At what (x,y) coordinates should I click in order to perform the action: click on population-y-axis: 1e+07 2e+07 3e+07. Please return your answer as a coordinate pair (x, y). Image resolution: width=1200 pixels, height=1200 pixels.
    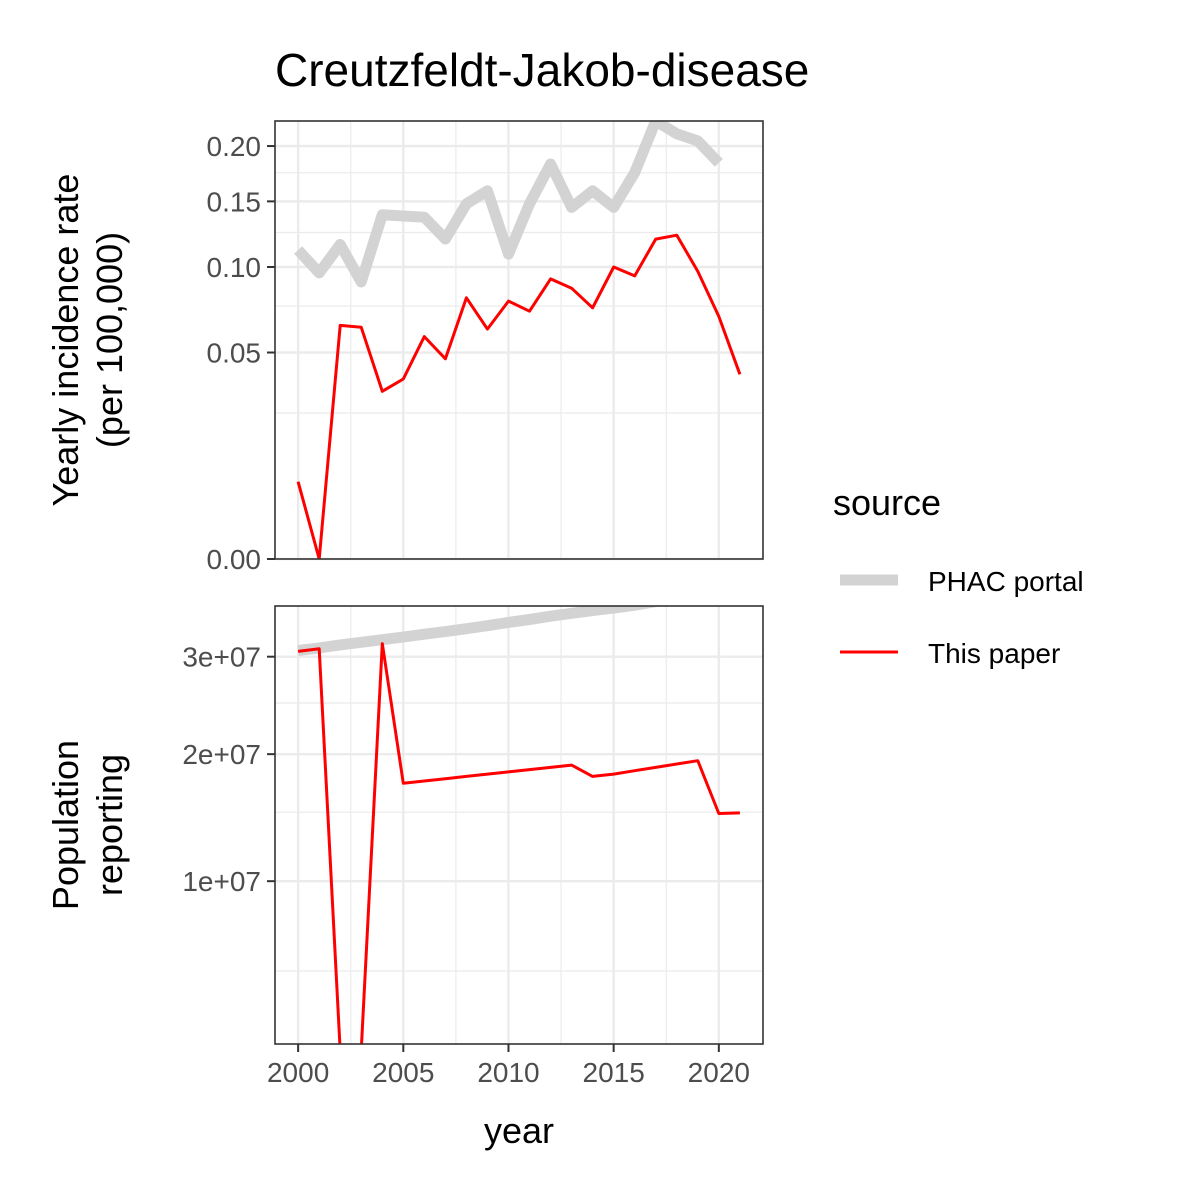
    Looking at the image, I should click on (228, 769).